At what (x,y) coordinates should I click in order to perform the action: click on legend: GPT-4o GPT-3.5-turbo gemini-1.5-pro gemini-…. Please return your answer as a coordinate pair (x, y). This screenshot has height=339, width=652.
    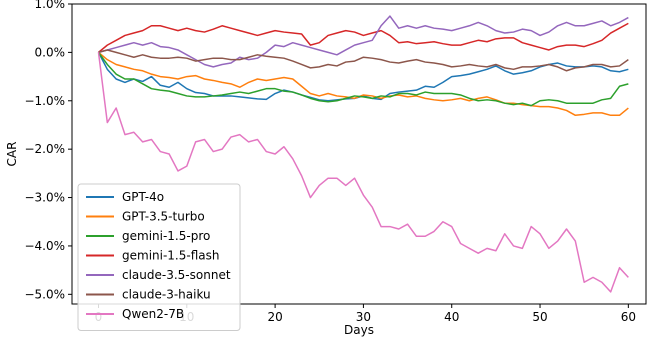
    Looking at the image, I should click on (159, 257).